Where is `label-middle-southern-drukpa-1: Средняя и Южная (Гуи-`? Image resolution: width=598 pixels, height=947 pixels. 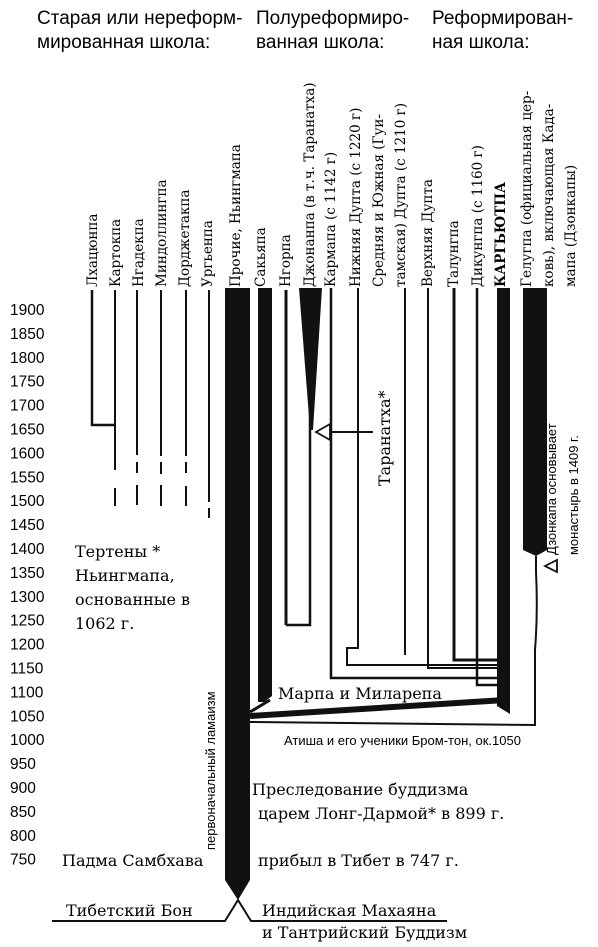 label-middle-southern-drukpa-1: Средняя и Южная (Гуи- is located at coordinates (379, 200).